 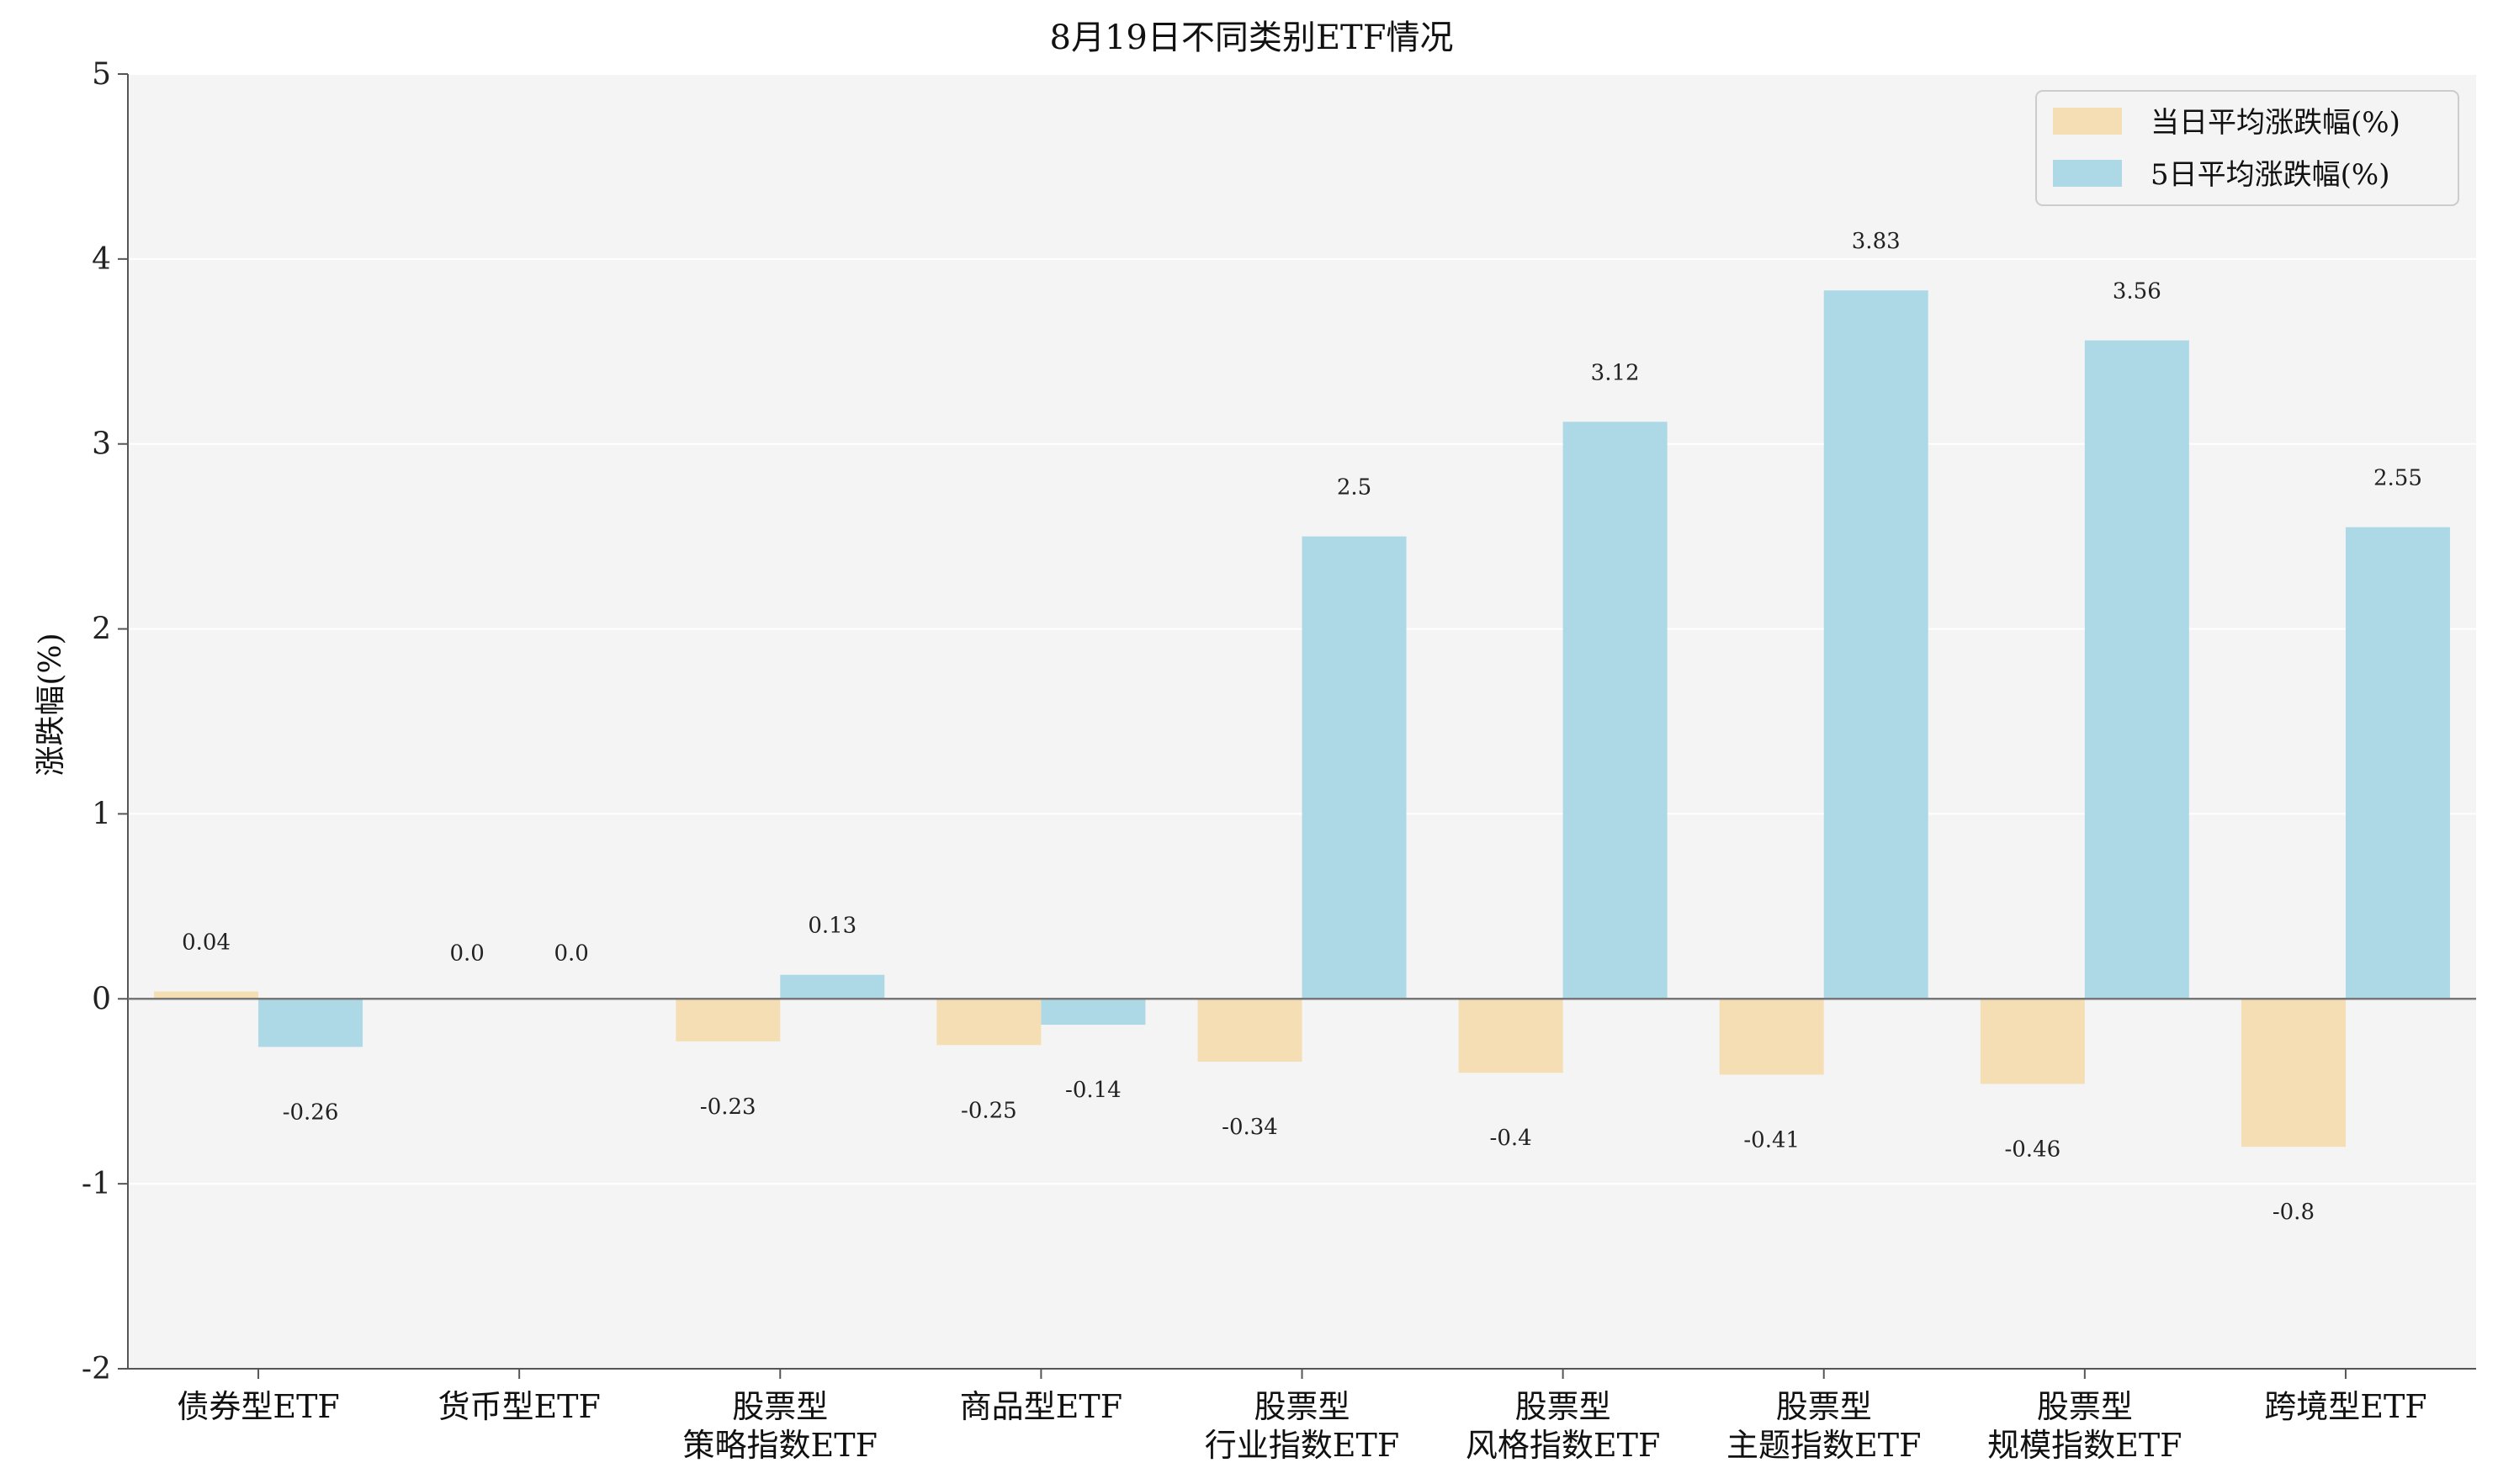 I want to click on x-tick-label: 主题指数ETF, so click(x=1823, y=1445).